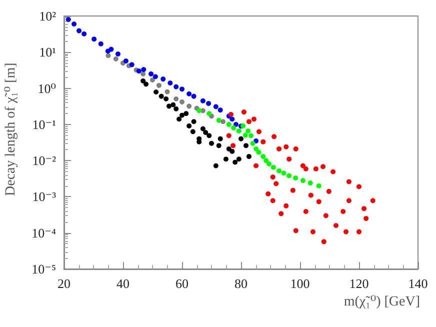 This screenshot has width=436, height=327. I want to click on x-tick-label: 120, so click(359, 283).